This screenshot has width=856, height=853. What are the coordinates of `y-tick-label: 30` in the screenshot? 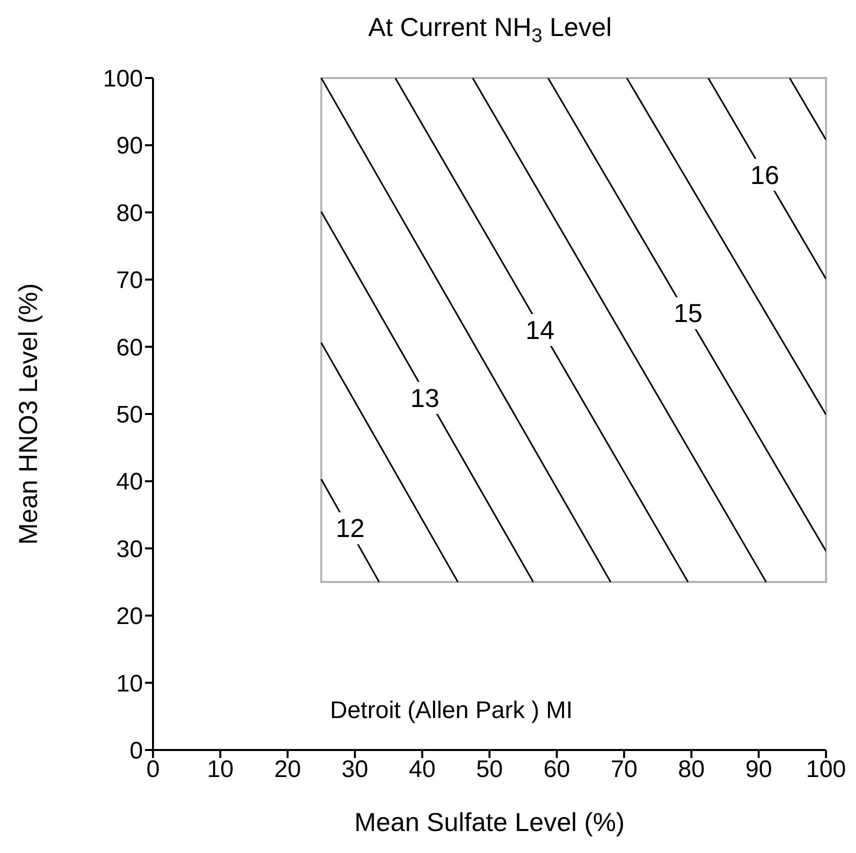 It's located at (129, 549).